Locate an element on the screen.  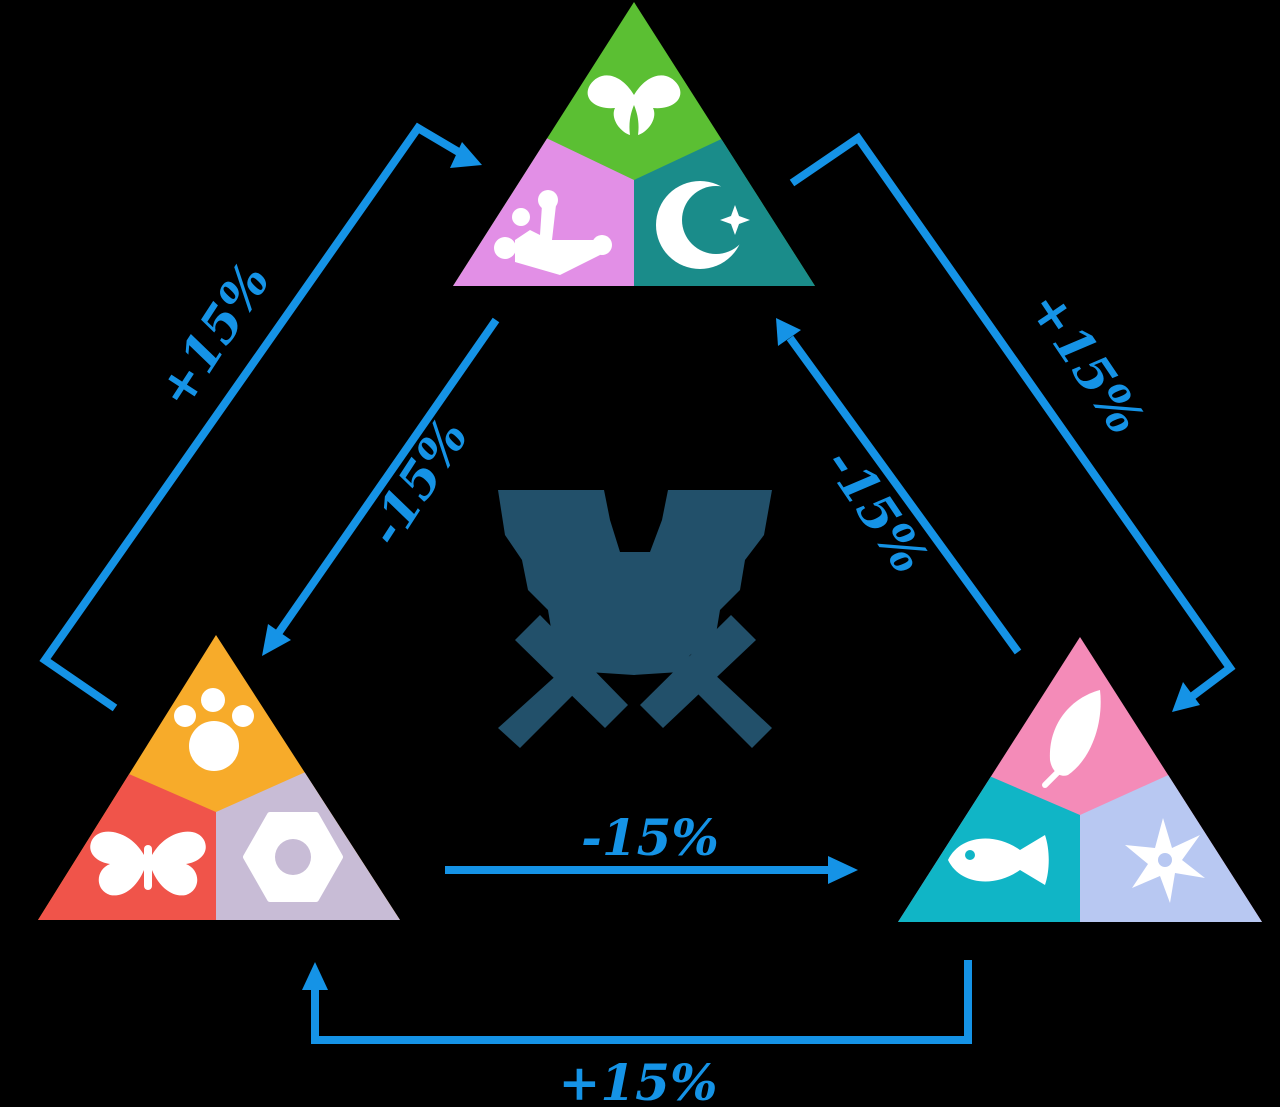
hex-nut-icon is located at coordinates (293, 857).